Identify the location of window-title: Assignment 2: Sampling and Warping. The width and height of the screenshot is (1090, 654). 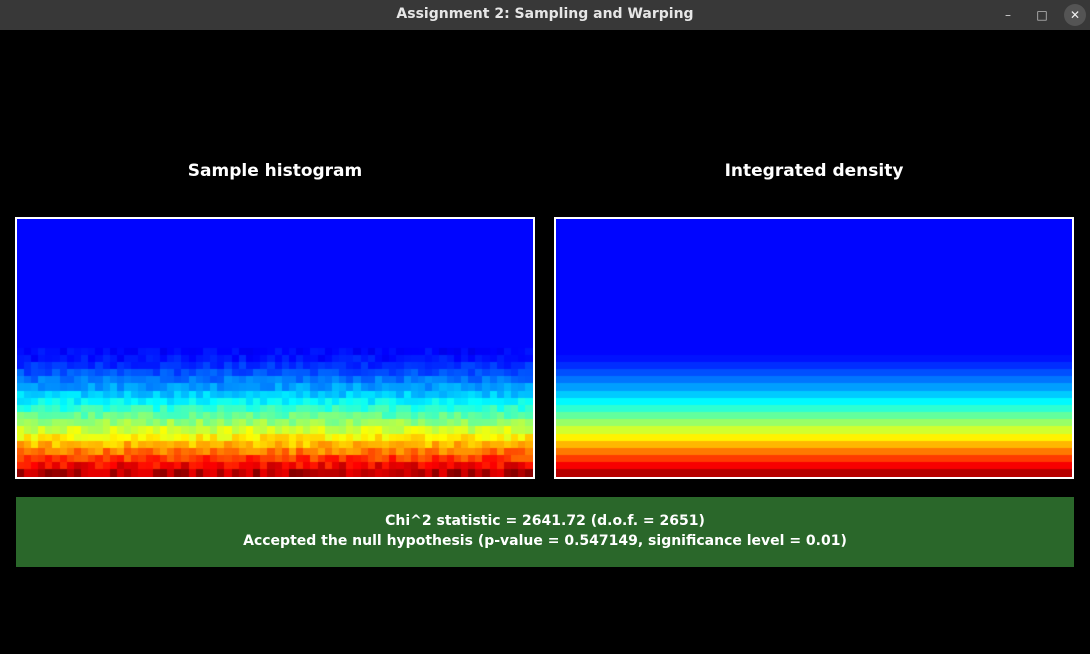
(545, 14).